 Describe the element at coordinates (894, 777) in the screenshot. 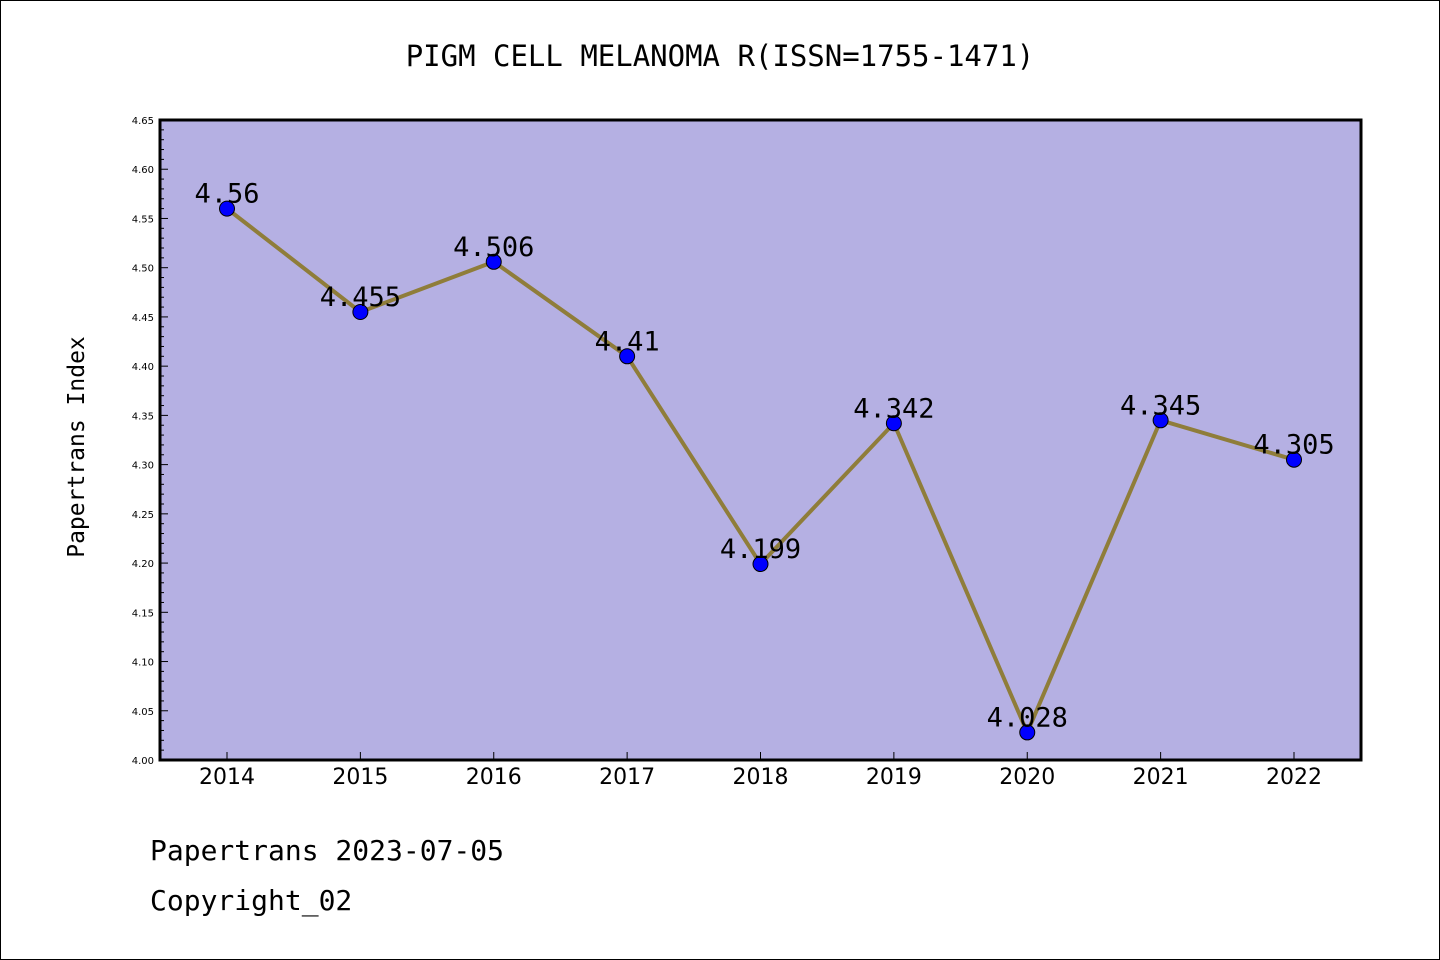

I see `x-tick-label: 2019` at that location.